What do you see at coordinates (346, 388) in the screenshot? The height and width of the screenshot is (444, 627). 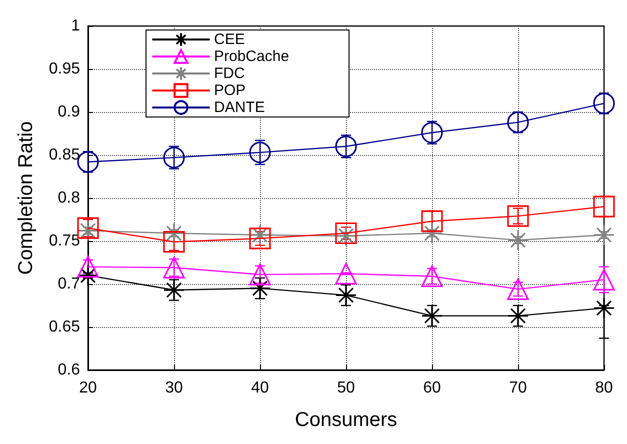 I see `x-tick-label: 50` at bounding box center [346, 388].